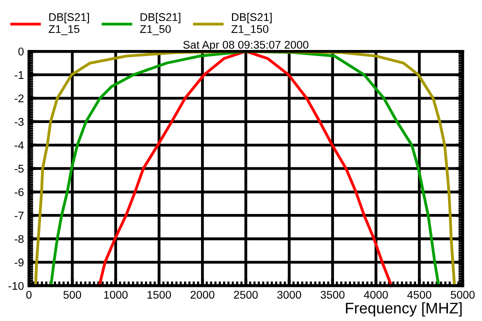  I want to click on chart-title: Sat Apr 08 09:35:07 2000, so click(245, 45).